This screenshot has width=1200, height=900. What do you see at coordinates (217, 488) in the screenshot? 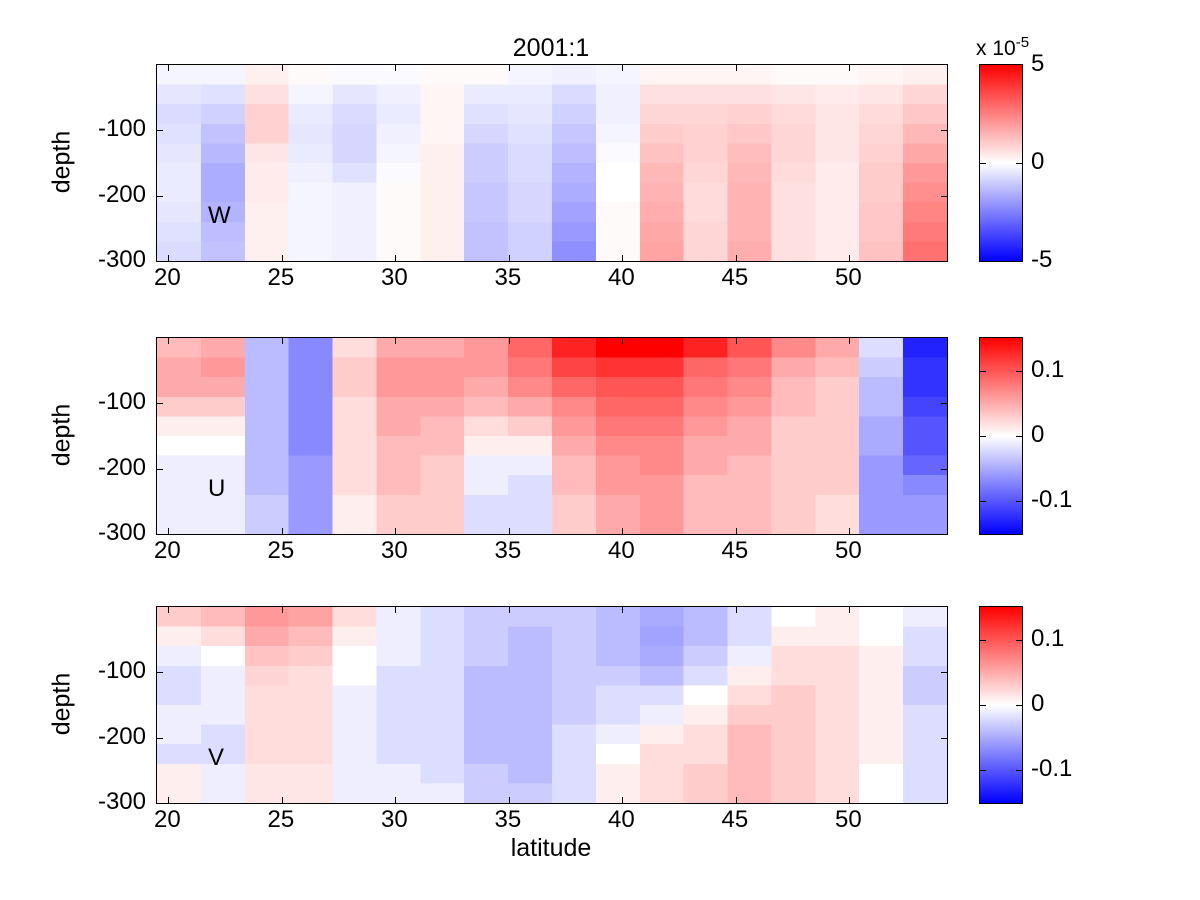
I see `panel-letter-U: U` at bounding box center [217, 488].